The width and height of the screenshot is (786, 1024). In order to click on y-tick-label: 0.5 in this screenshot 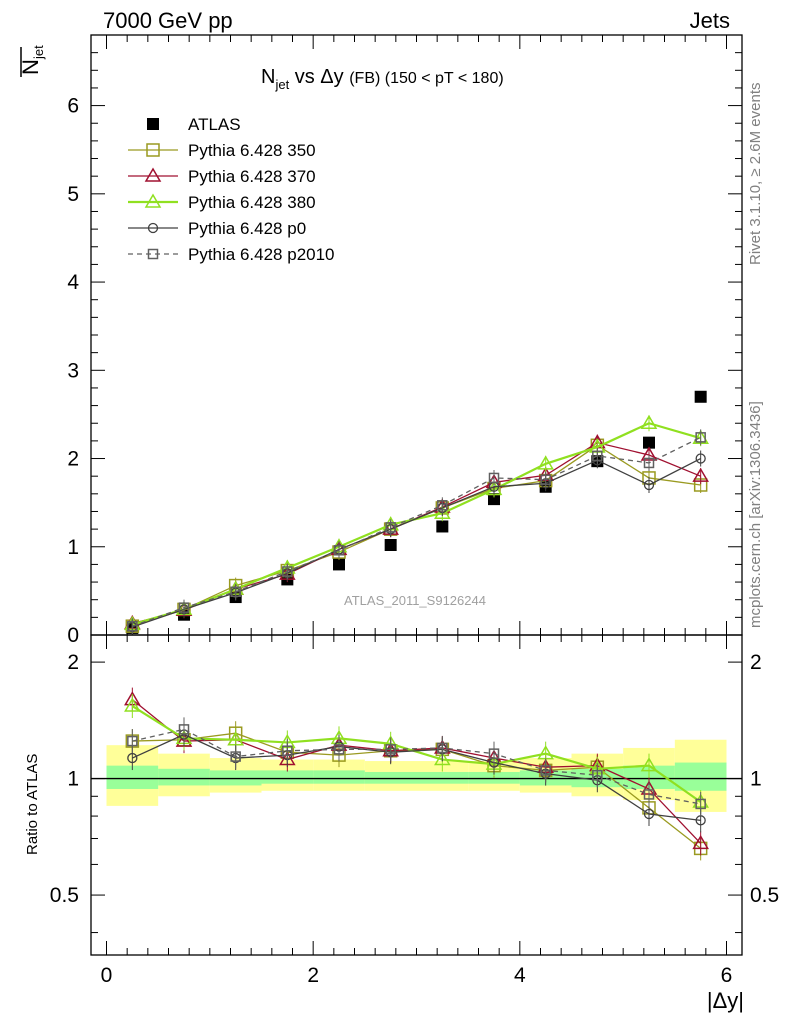, I will do `click(64, 895)`.